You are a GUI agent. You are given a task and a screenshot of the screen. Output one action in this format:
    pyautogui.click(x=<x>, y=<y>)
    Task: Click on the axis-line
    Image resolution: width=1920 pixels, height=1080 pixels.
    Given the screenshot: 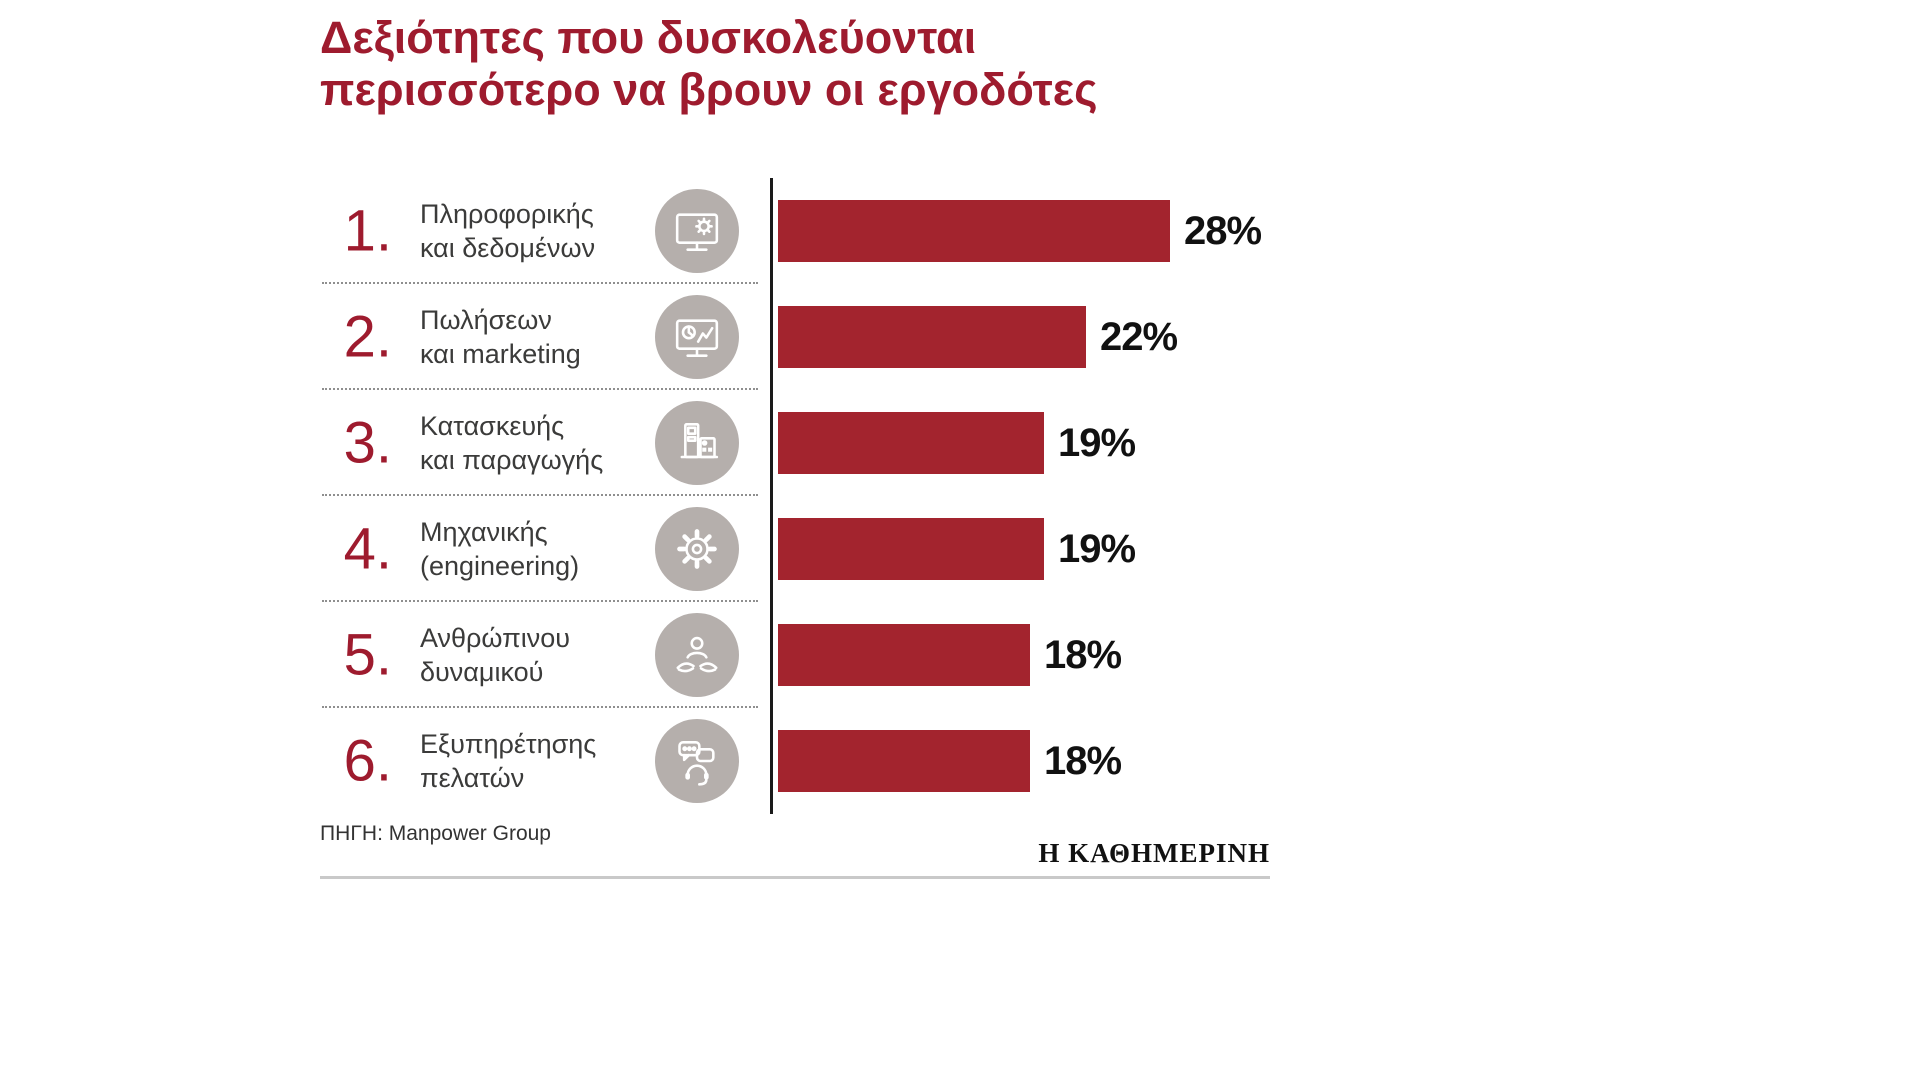 What is the action you would take?
    pyautogui.click(x=771, y=496)
    